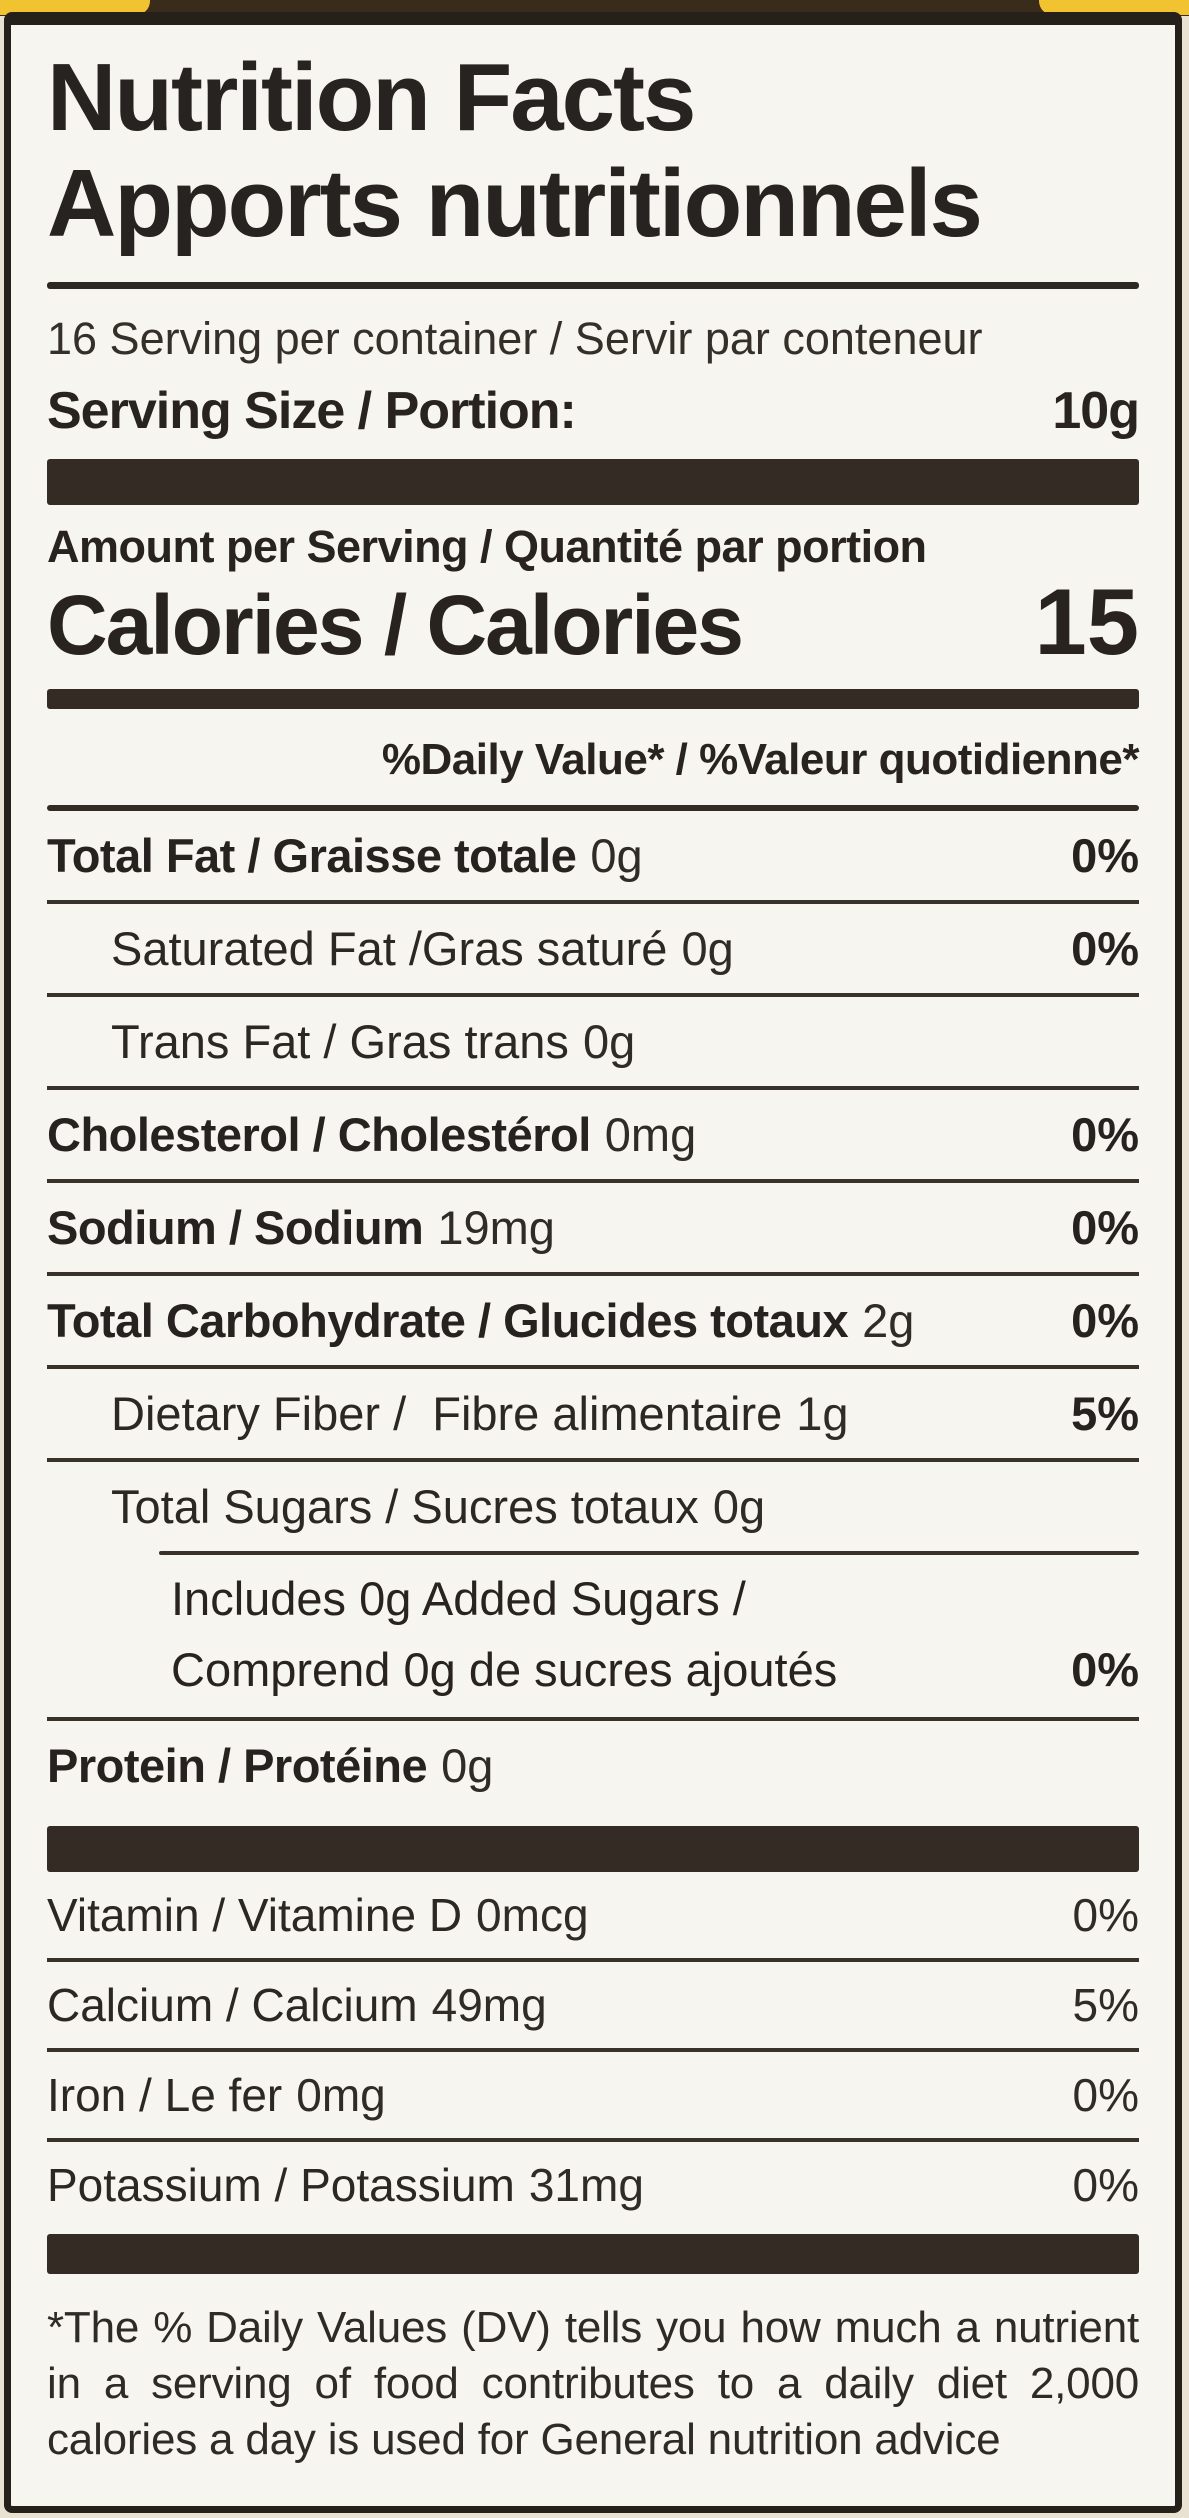 The image size is (1189, 2518). I want to click on nutrient-name: Total Carbohydrate / Glucides totaux, so click(448, 1321).